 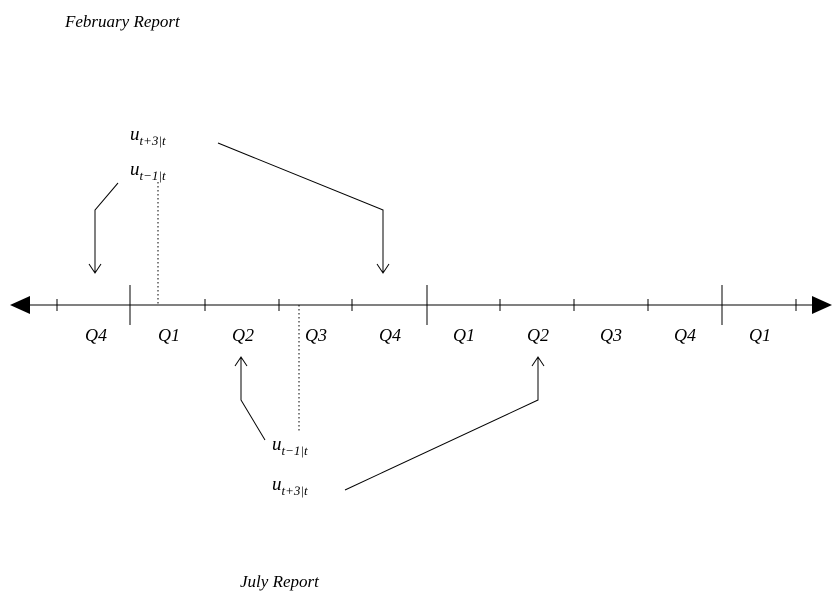 I want to click on quarter-labels: Q4 Q1 Q2 Q3 Q4 Q1 Q2 Q3 Q4 Q1, so click(x=428, y=335).